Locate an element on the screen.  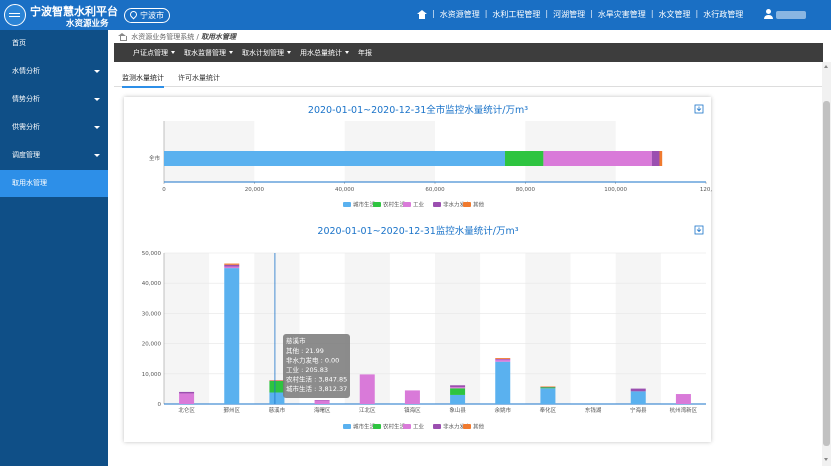
sidebar: 首页 水情分析 情势分析 供需分析 调度管理 取用水管理 is located at coordinates (54, 248).